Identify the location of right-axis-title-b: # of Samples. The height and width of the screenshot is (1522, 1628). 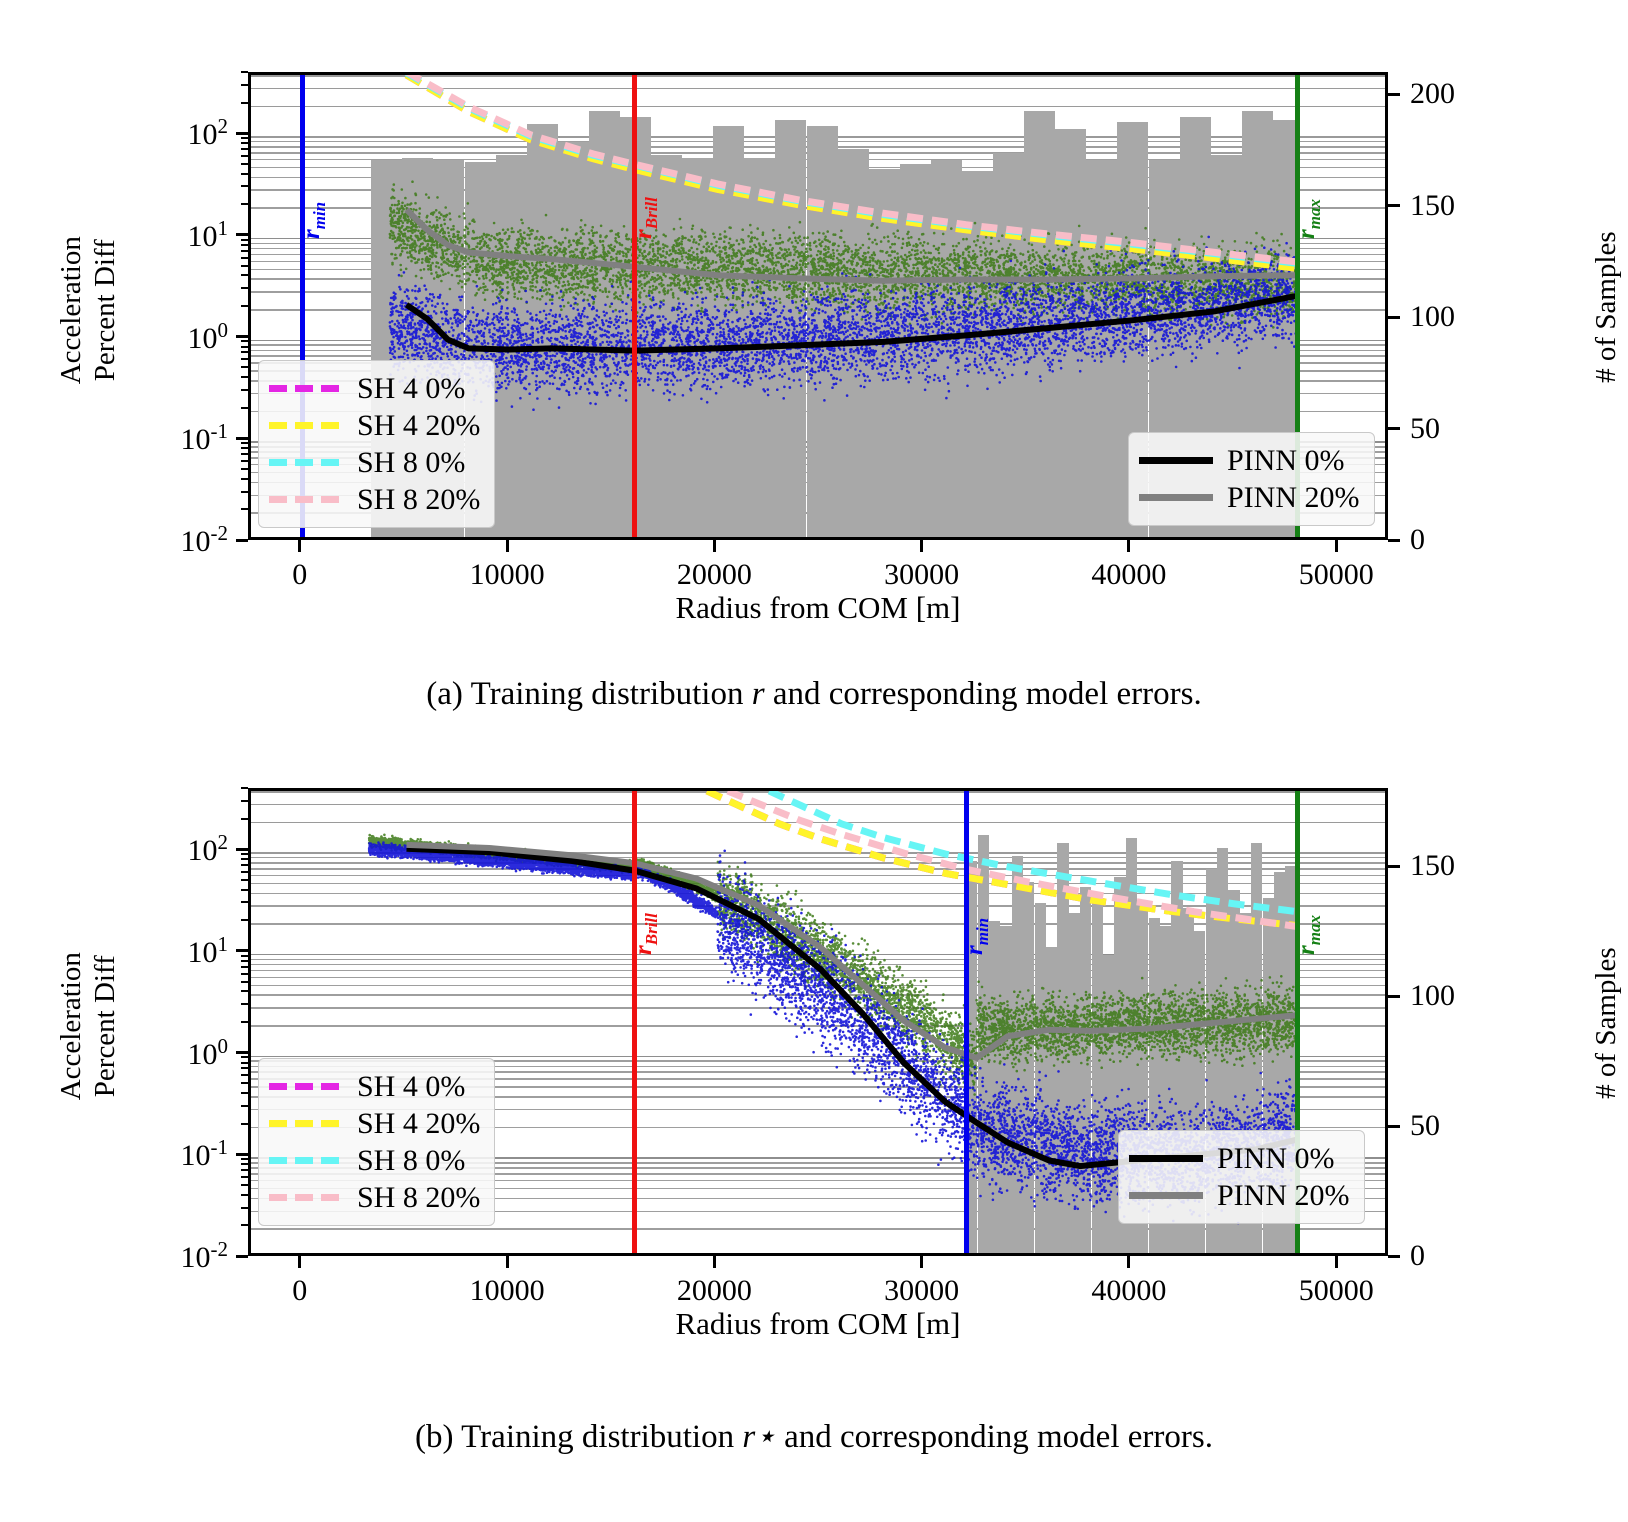
(1605, 1023).